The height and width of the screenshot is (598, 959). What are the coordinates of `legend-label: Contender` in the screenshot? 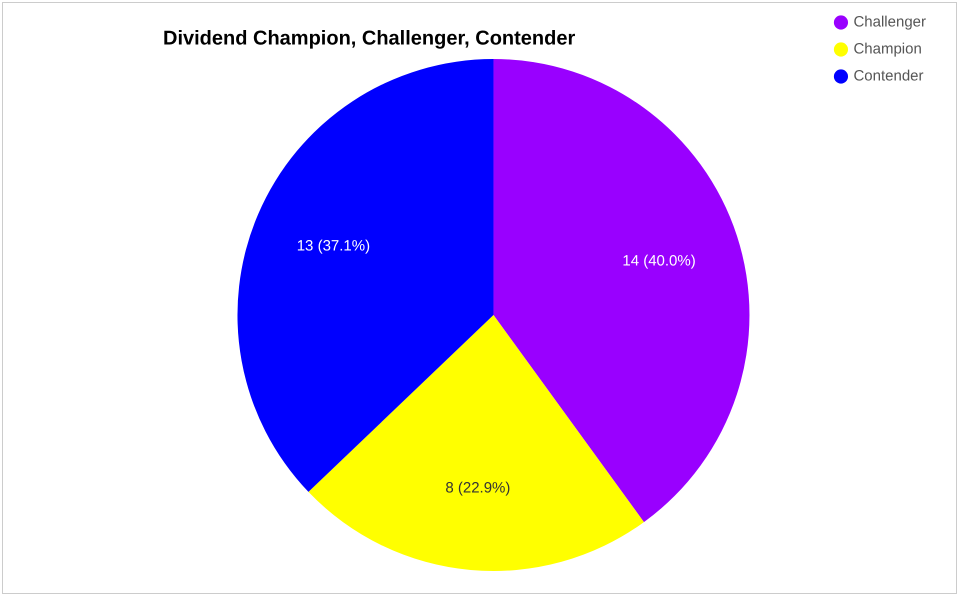 It's located at (888, 76).